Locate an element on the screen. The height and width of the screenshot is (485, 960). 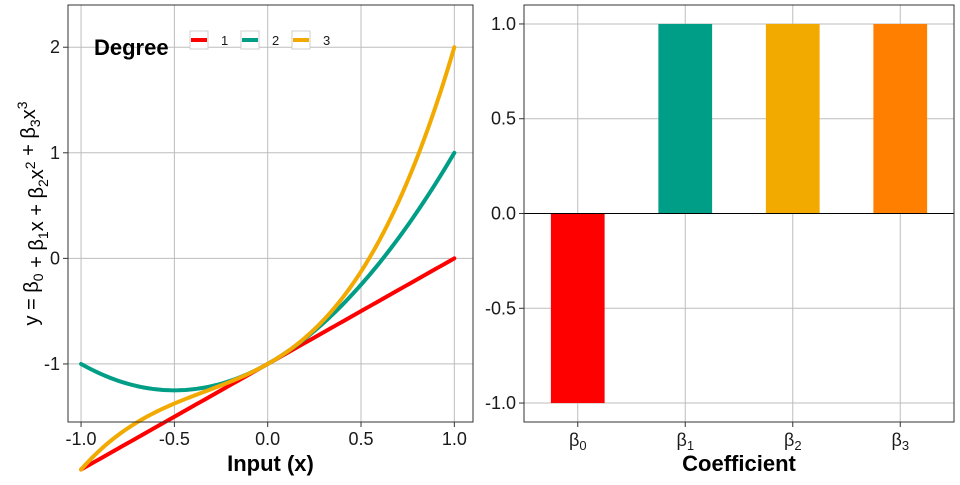
left-y-axis-formula: y = β0 + β1x + β2x2 + β3x3 is located at coordinates (32, 213).